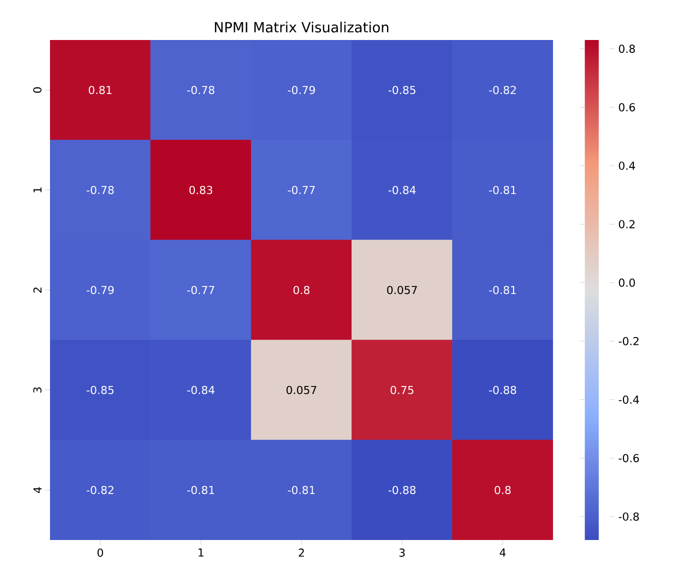 This screenshot has width=692, height=574. What do you see at coordinates (37, 190) in the screenshot?
I see `y-tick-label: 1` at bounding box center [37, 190].